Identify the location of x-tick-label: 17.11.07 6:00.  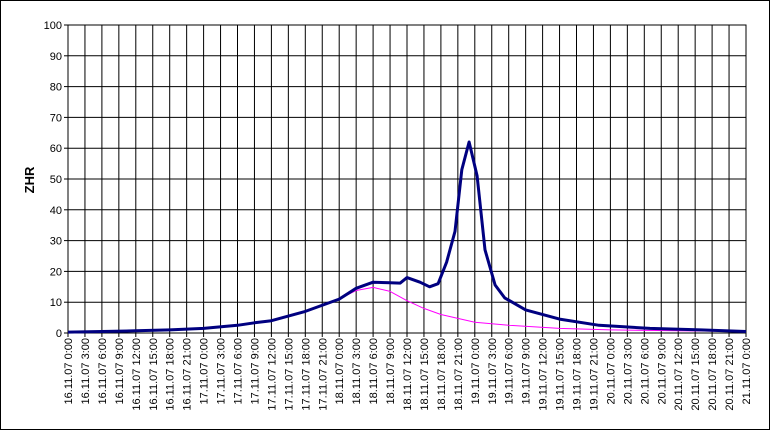
(239, 371).